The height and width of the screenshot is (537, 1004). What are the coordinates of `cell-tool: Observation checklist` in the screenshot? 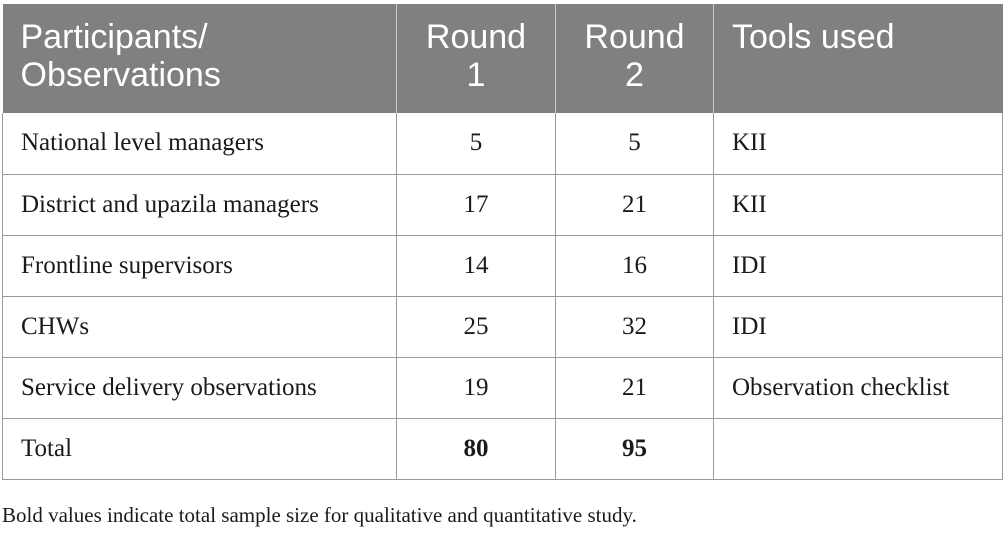 It's located at (858, 387).